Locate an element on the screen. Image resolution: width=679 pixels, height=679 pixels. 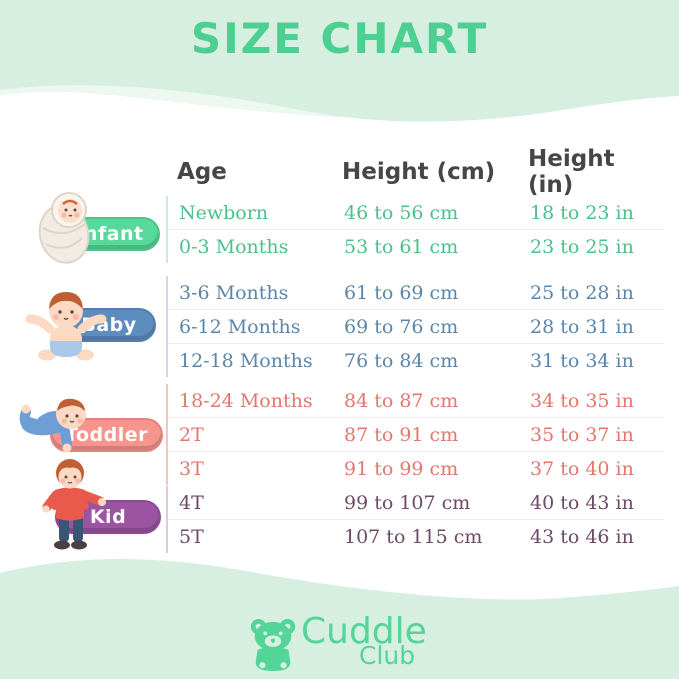
table-row: 18-24 Months 84 to 87 cm 34 to 35 in is located at coordinates (416, 400).